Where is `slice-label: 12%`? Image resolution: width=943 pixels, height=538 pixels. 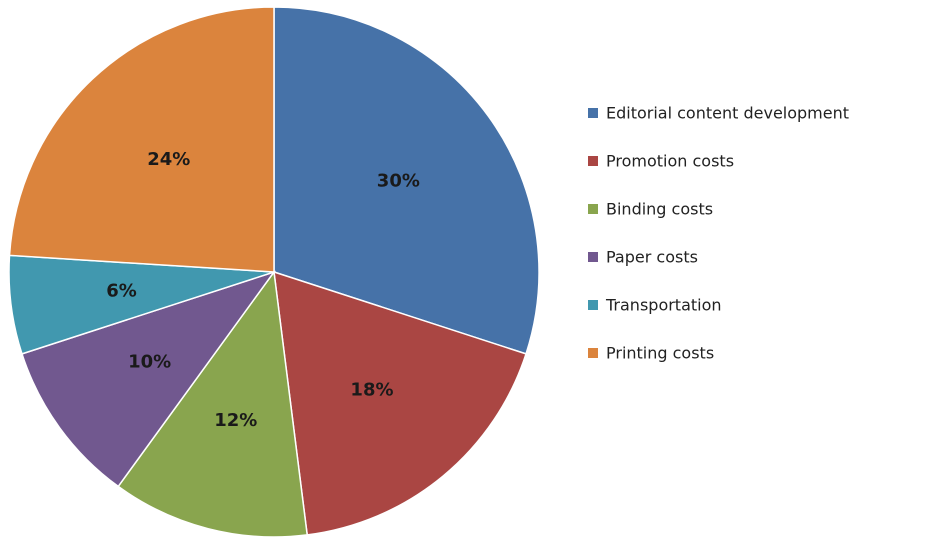
slice-label: 12% is located at coordinates (235, 420).